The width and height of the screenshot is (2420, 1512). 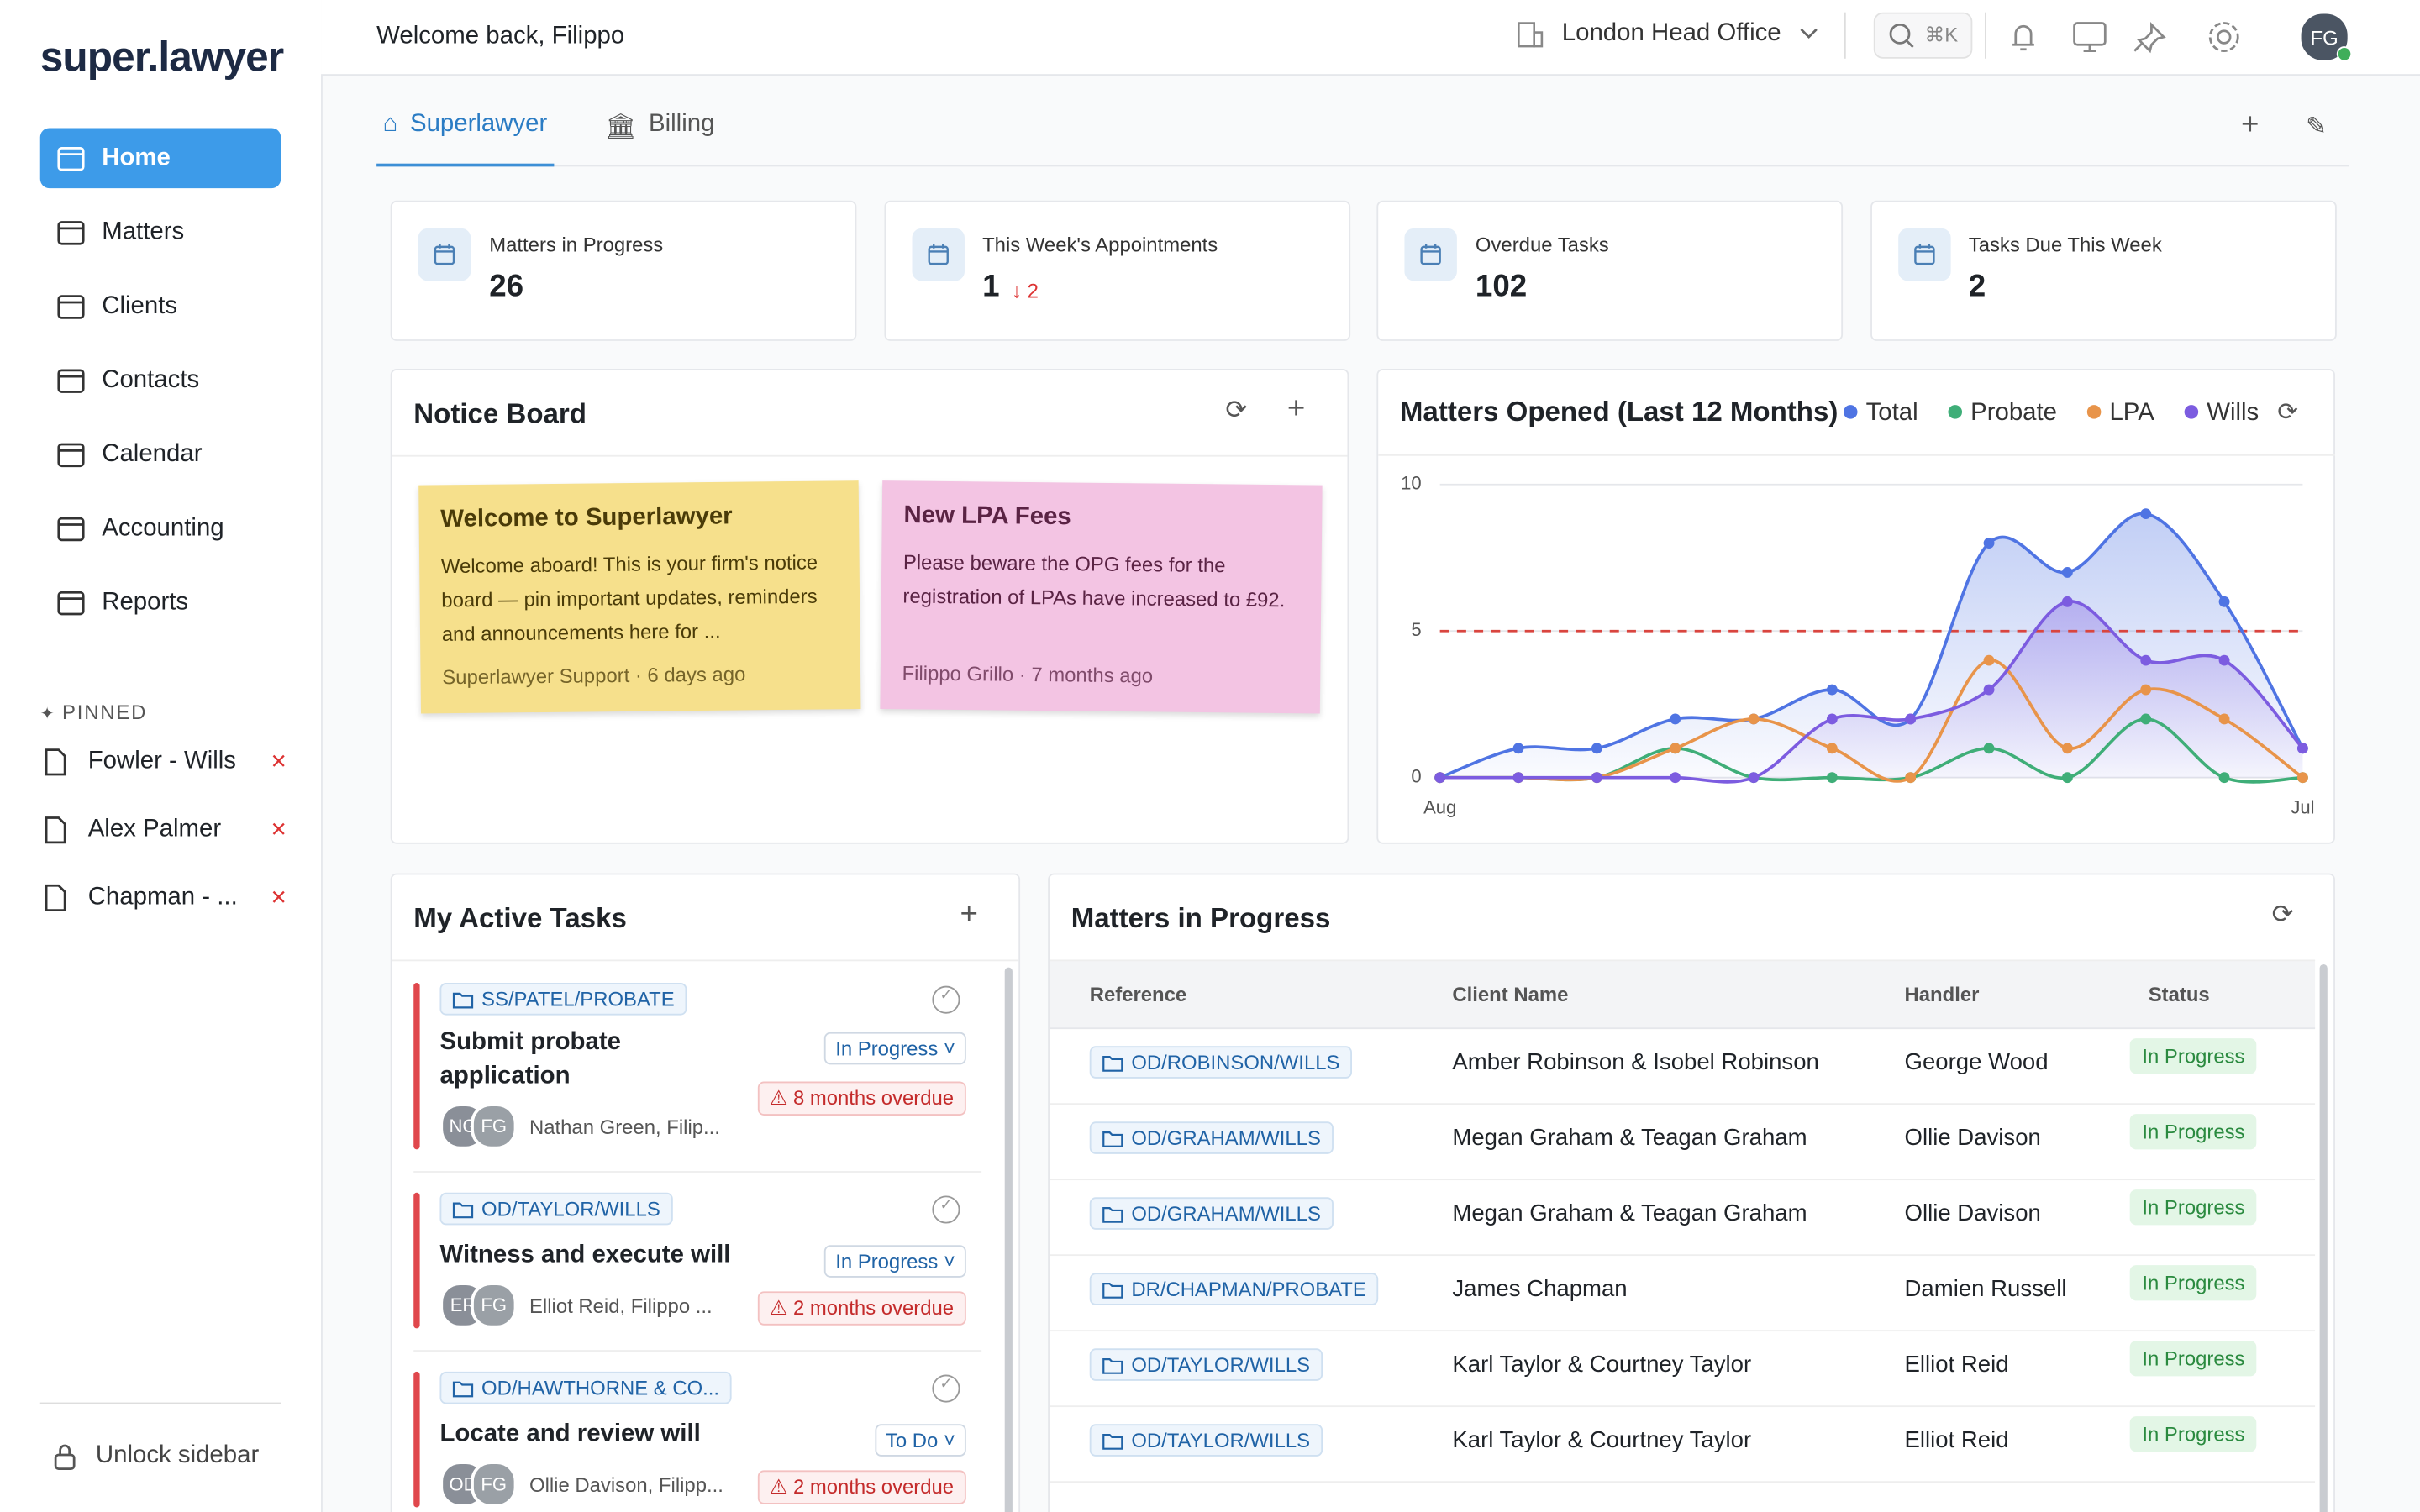 What do you see at coordinates (465, 139) in the screenshot?
I see `tab: ⌂ Superlawyer` at bounding box center [465, 139].